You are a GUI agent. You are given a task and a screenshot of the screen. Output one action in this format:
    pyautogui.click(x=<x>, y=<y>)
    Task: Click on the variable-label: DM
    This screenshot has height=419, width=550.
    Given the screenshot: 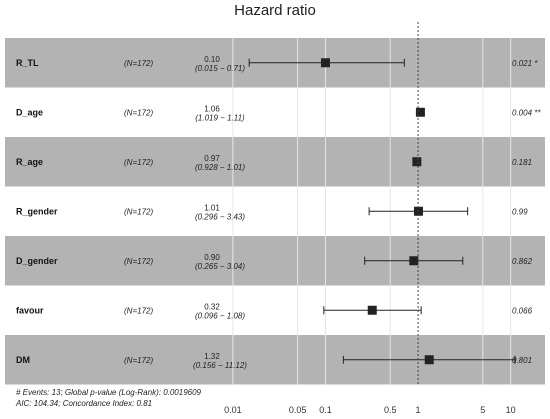 What is the action you would take?
    pyautogui.click(x=23, y=360)
    